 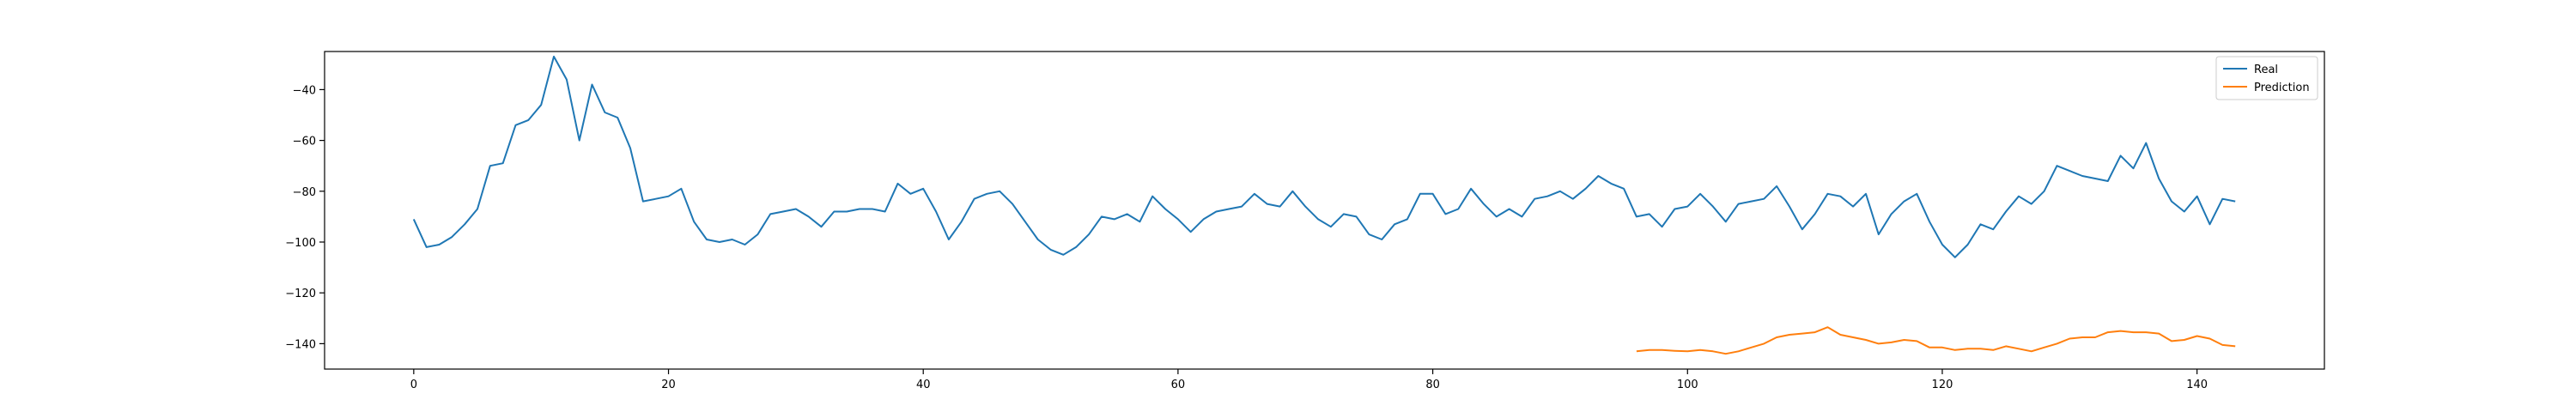 I want to click on legend-label-prediction: Prediction, so click(x=2282, y=88).